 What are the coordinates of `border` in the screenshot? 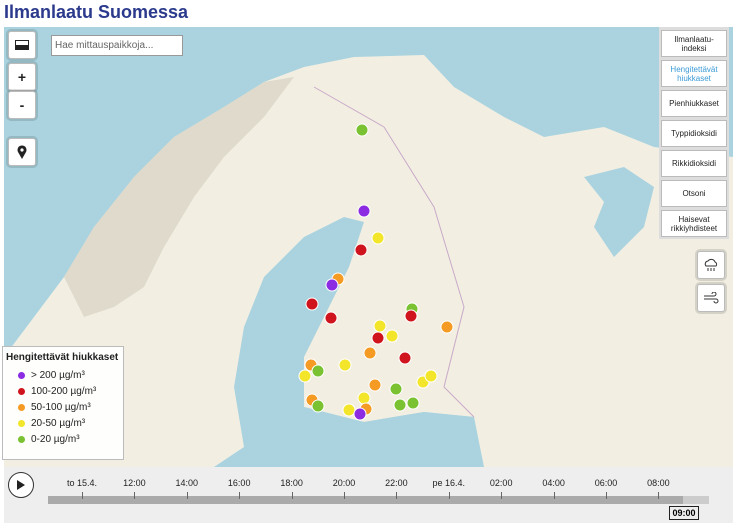 It's located at (394, 252).